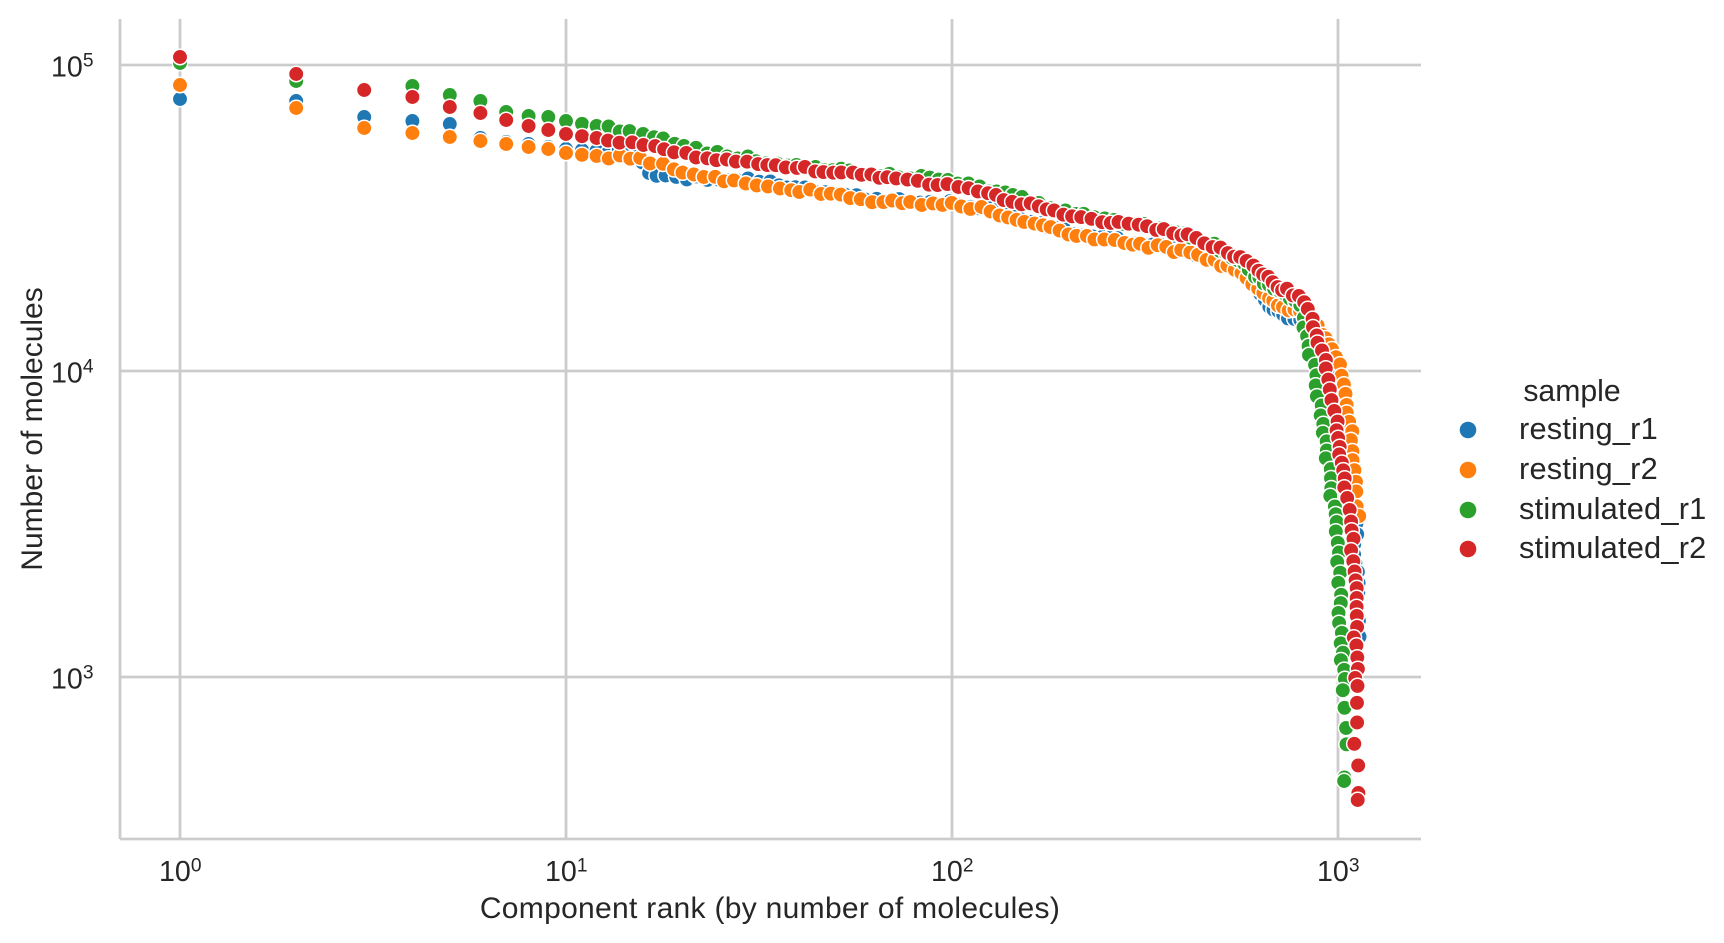  What do you see at coordinates (32, 428) in the screenshot?
I see `svg-text: Number of molecules` at bounding box center [32, 428].